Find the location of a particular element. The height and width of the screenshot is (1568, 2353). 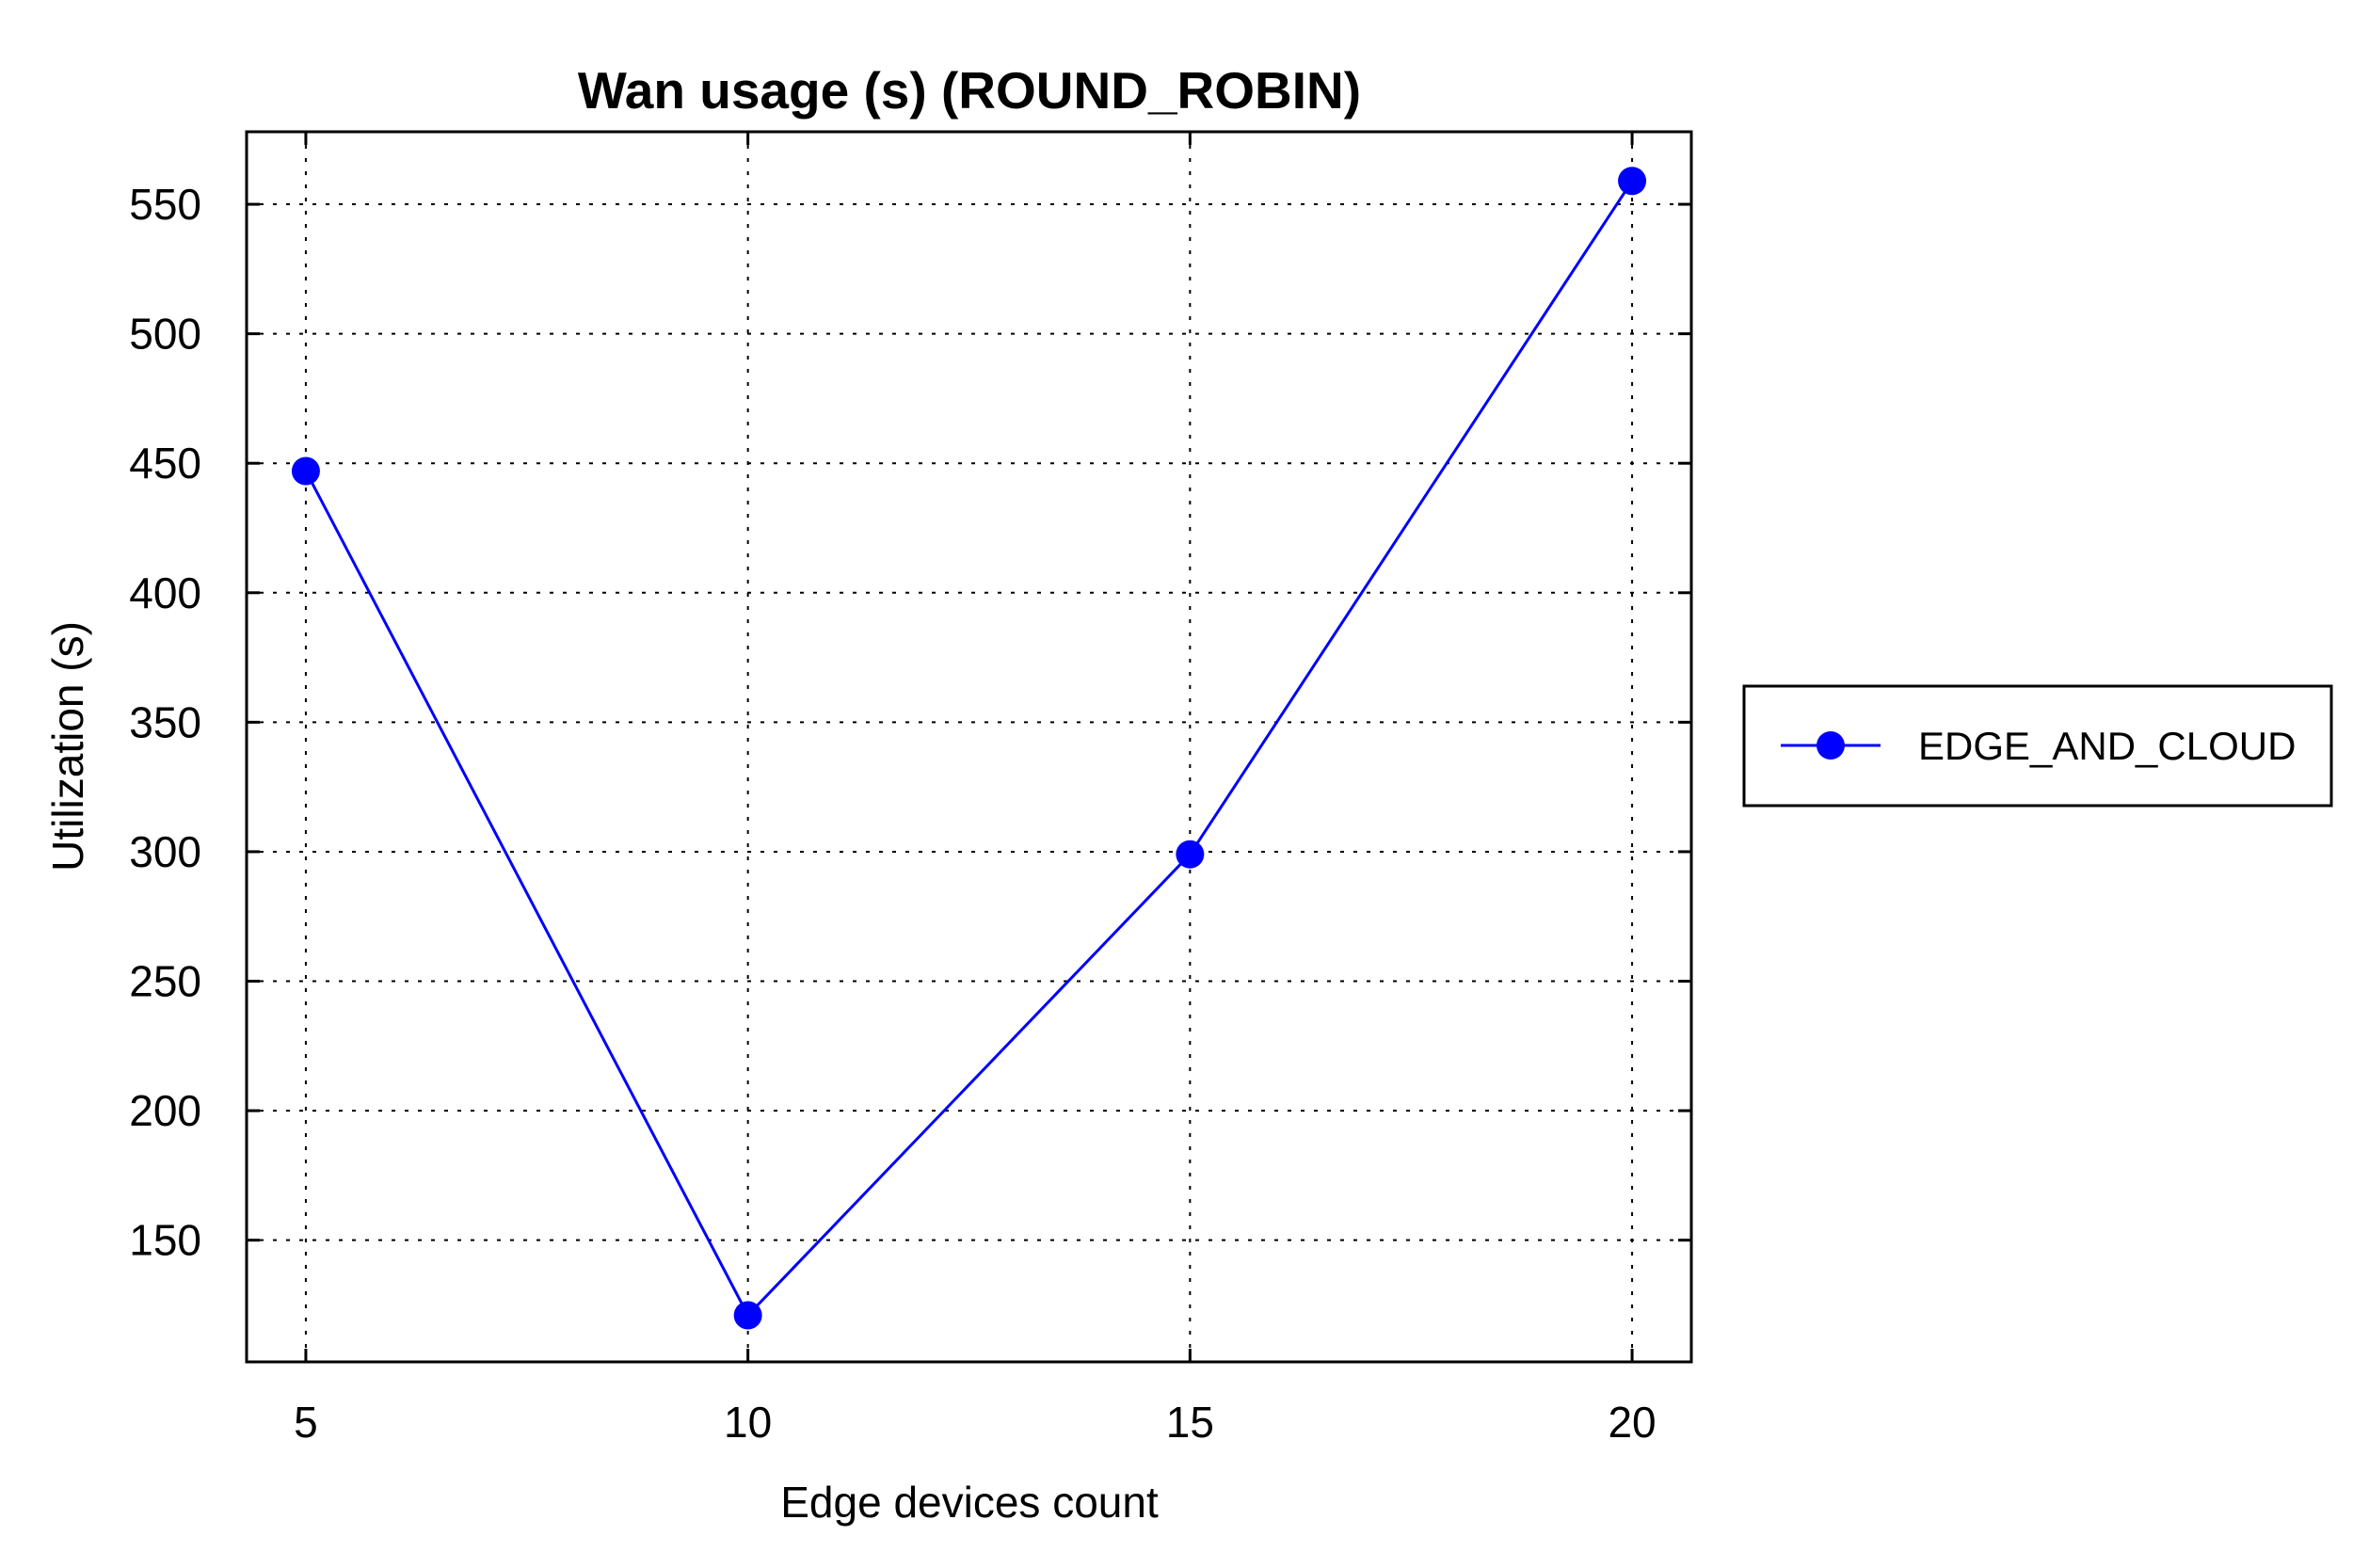

legend: EDGE_AND_CLOUD is located at coordinates (2037, 746).